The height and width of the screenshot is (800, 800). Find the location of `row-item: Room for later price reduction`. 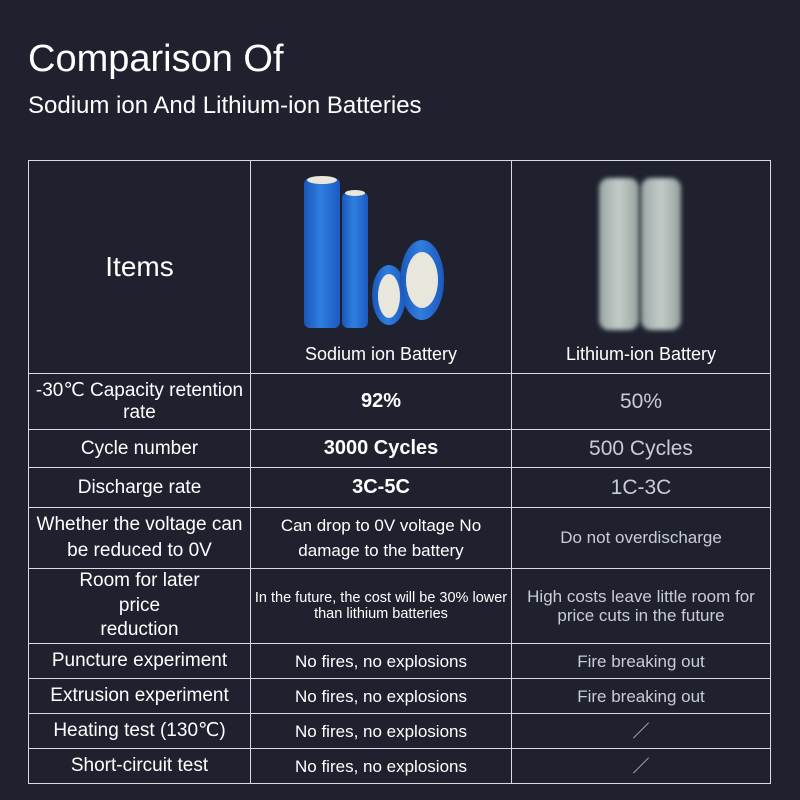

row-item: Room for later price reduction is located at coordinates (139, 606).